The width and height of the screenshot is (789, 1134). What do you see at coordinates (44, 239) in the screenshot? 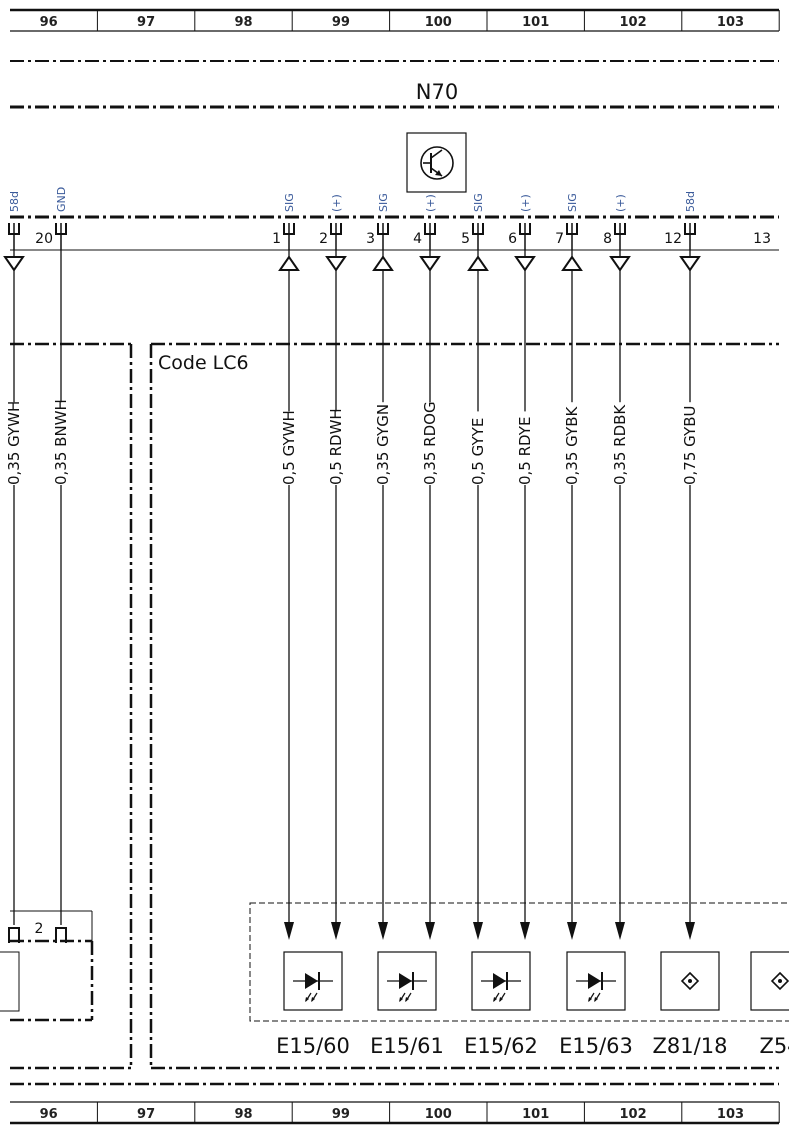
I see `pin-number: 20` at bounding box center [44, 239].